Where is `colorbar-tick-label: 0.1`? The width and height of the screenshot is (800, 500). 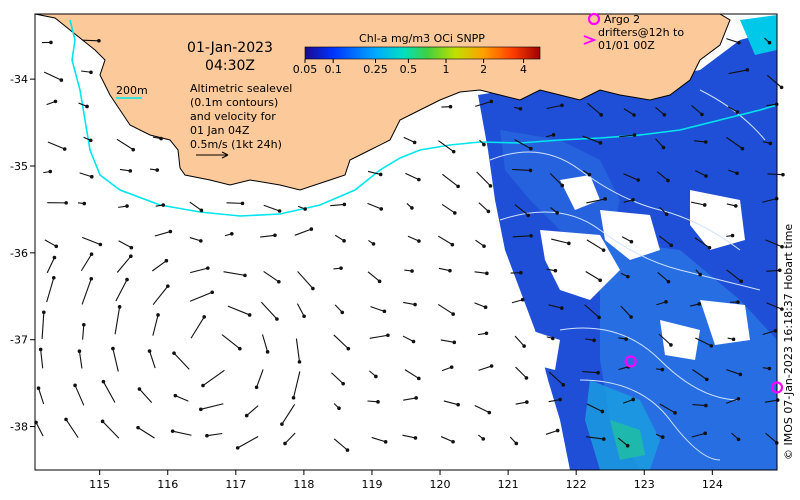
colorbar-tick-label: 0.1 is located at coordinates (333, 69).